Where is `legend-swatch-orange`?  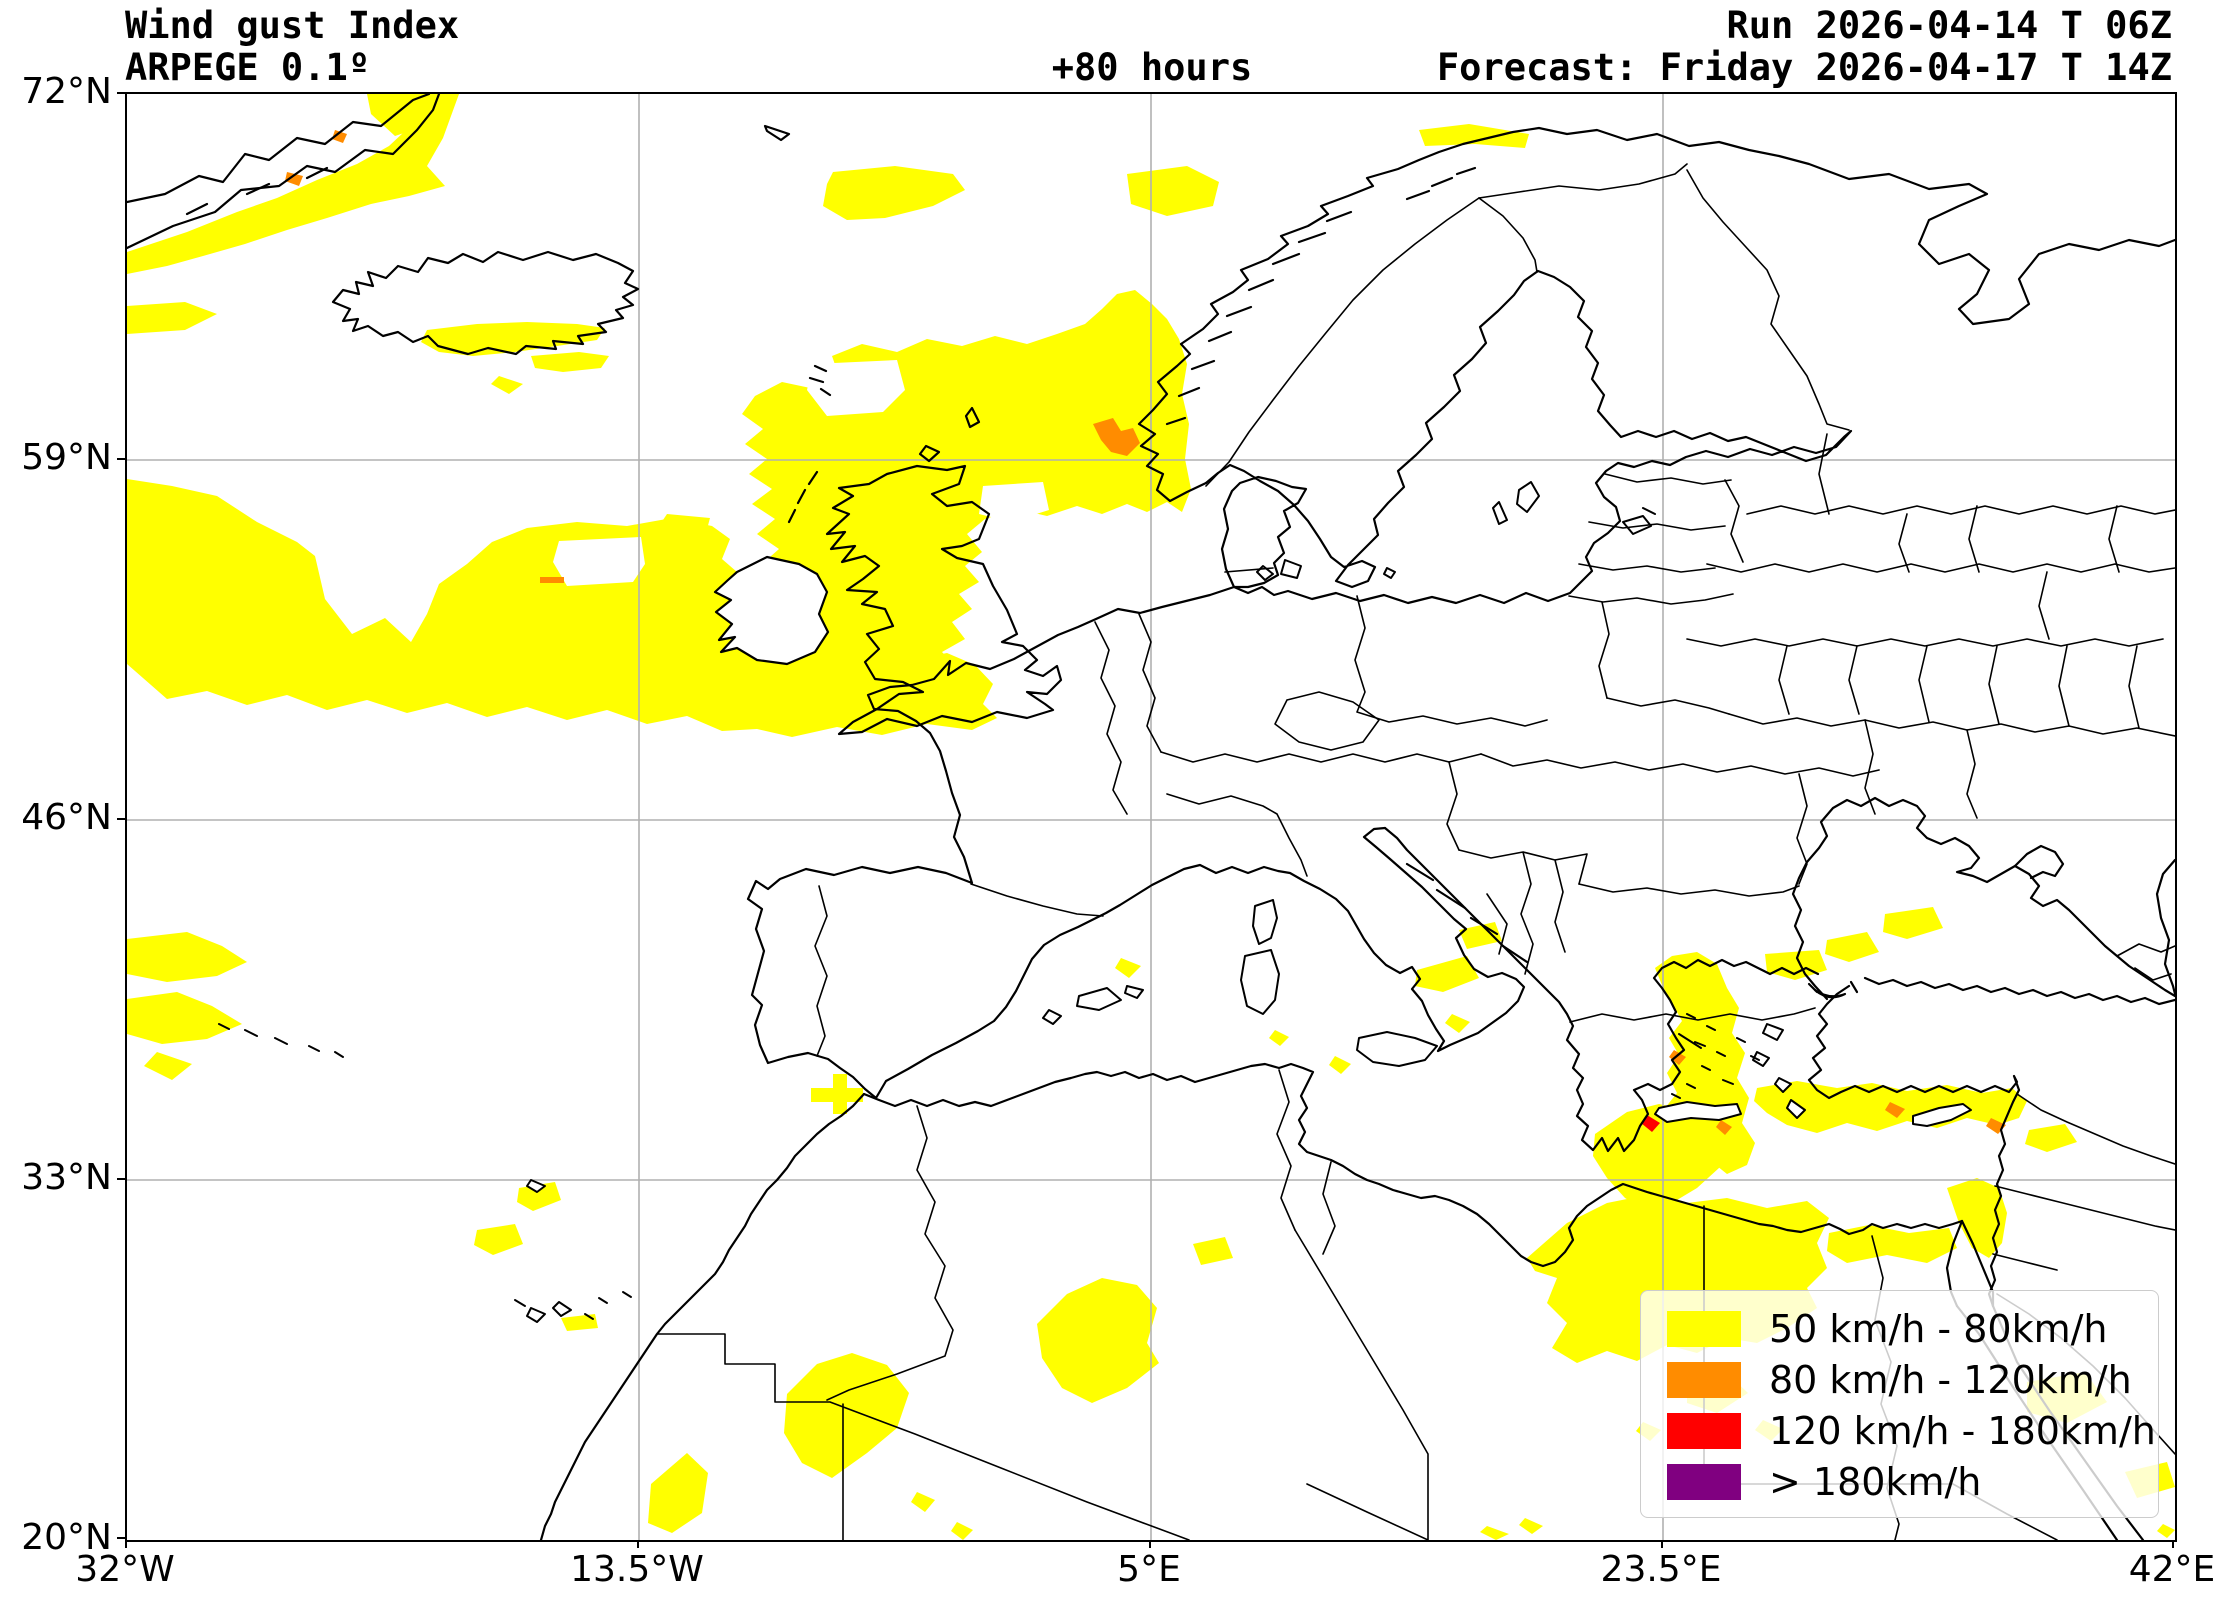
legend-swatch-orange is located at coordinates (1704, 1379).